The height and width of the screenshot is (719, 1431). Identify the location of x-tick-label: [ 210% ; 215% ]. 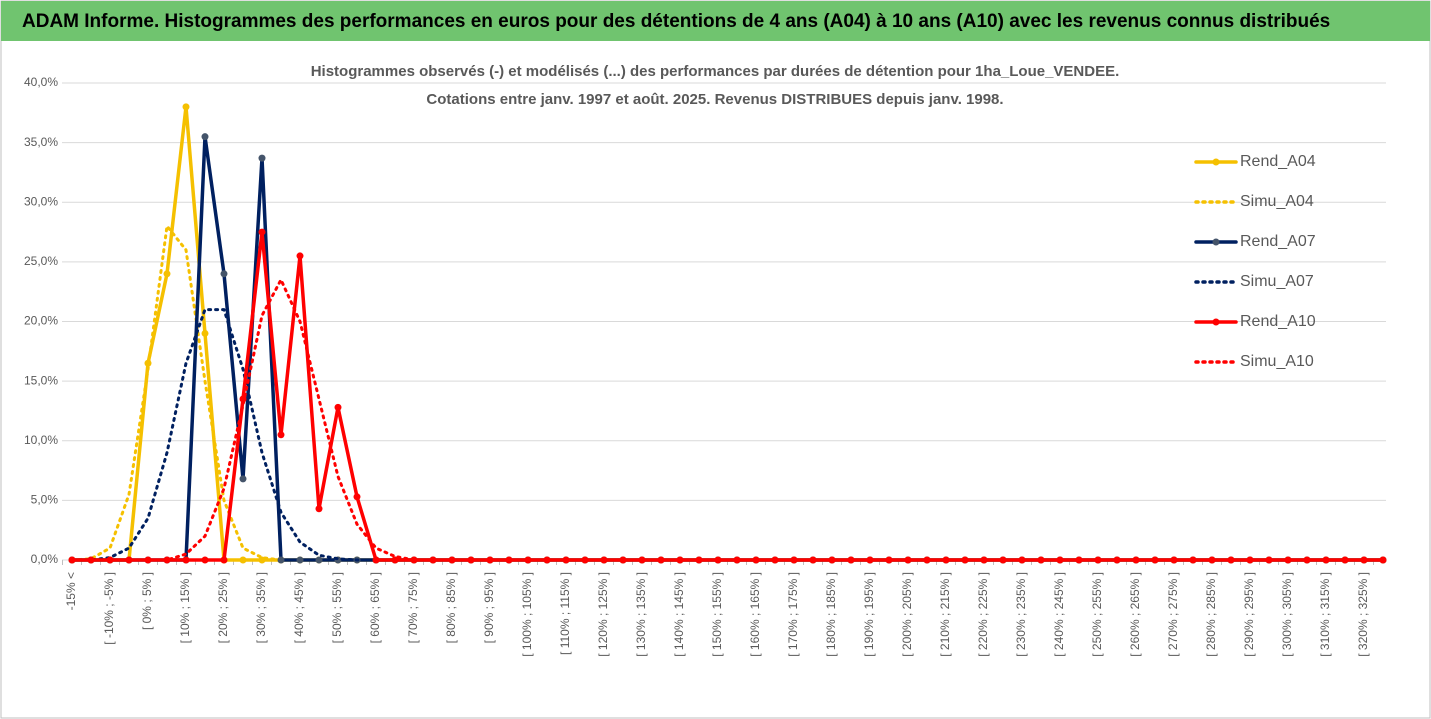
(945, 614).